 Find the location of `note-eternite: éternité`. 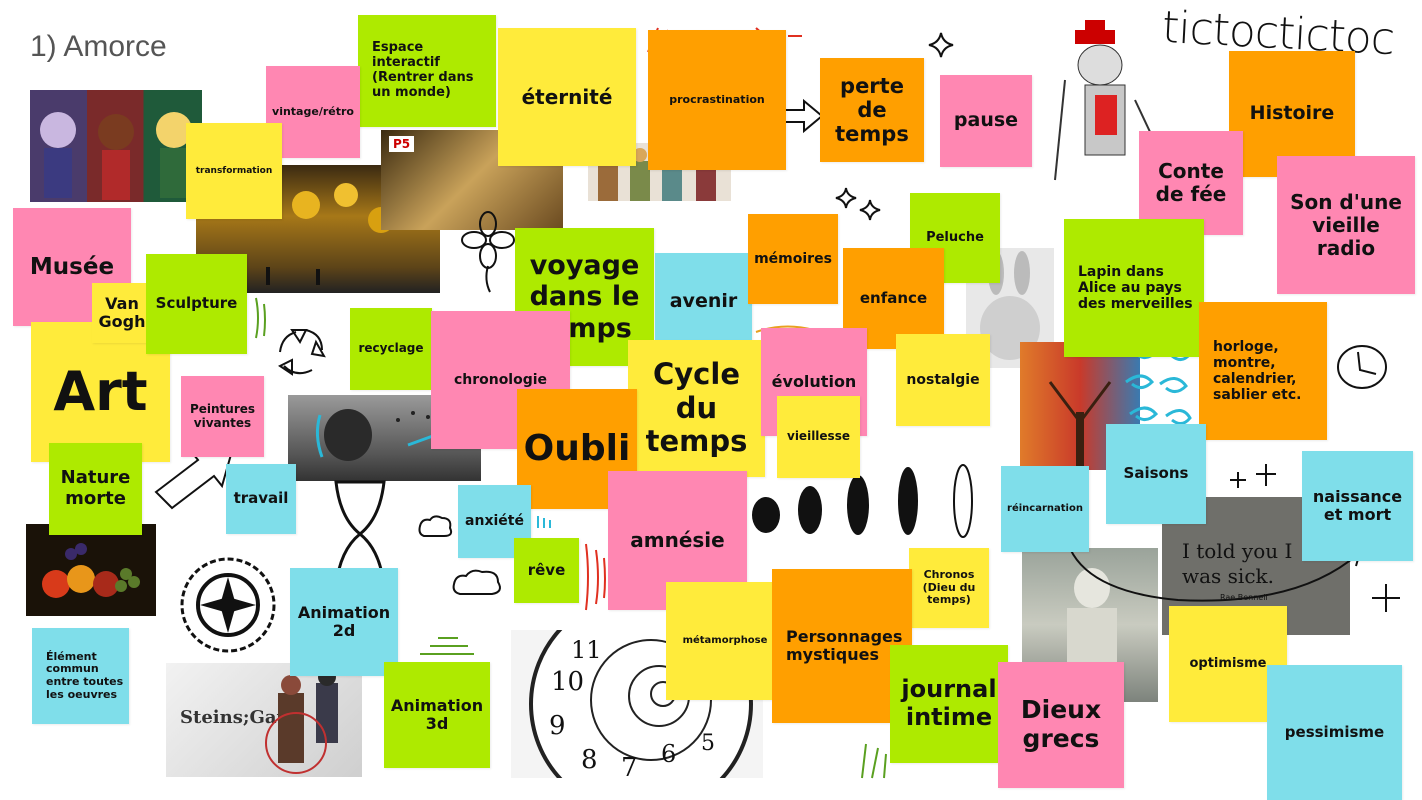

note-eternite: éternité is located at coordinates (567, 97).